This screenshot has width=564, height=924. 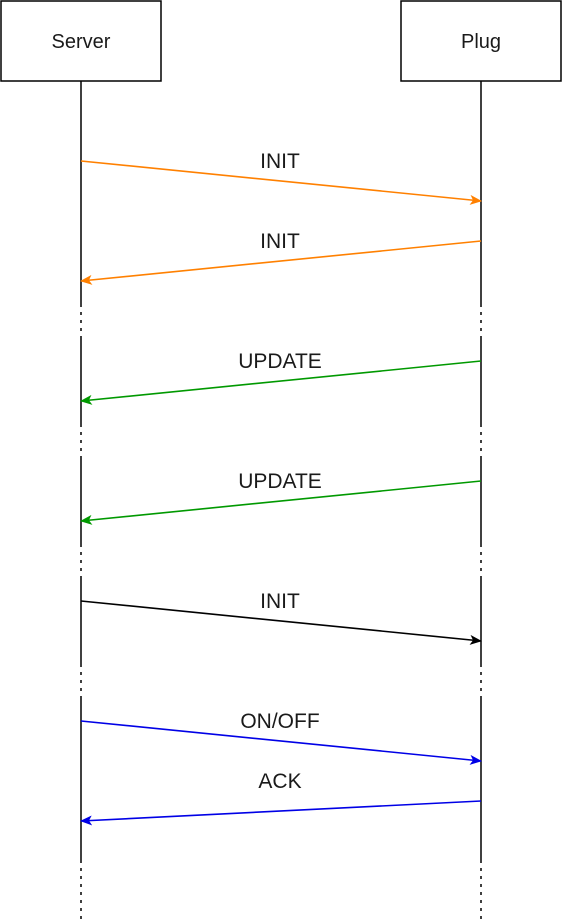 I want to click on message-label-5: ON/OFF, so click(x=279, y=721).